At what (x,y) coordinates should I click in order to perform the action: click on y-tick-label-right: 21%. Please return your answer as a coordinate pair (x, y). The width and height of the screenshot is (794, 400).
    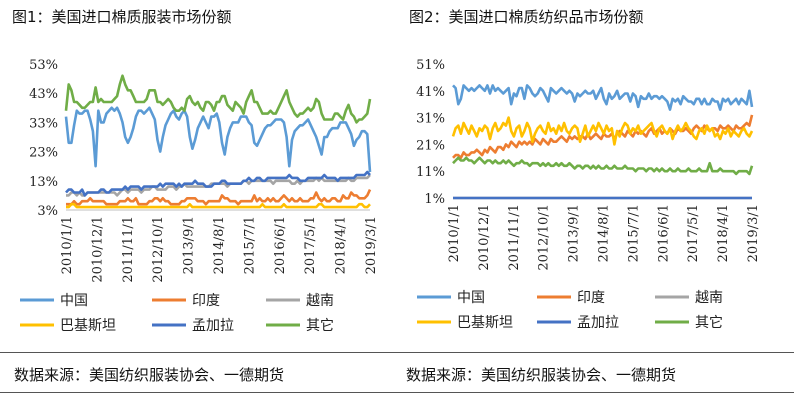
    Looking at the image, I should click on (430, 145).